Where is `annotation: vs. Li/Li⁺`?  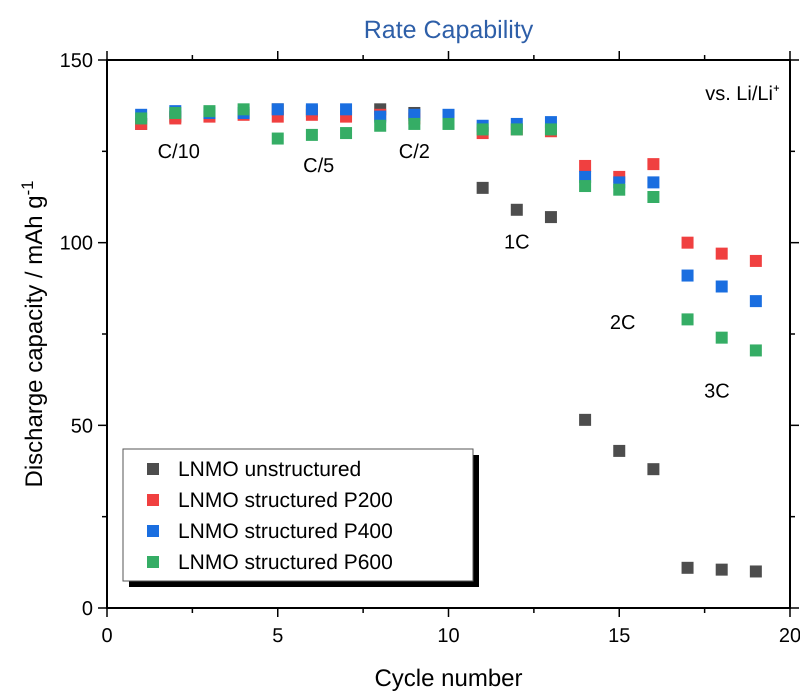 annotation: vs. Li/Li⁺ is located at coordinates (742, 94).